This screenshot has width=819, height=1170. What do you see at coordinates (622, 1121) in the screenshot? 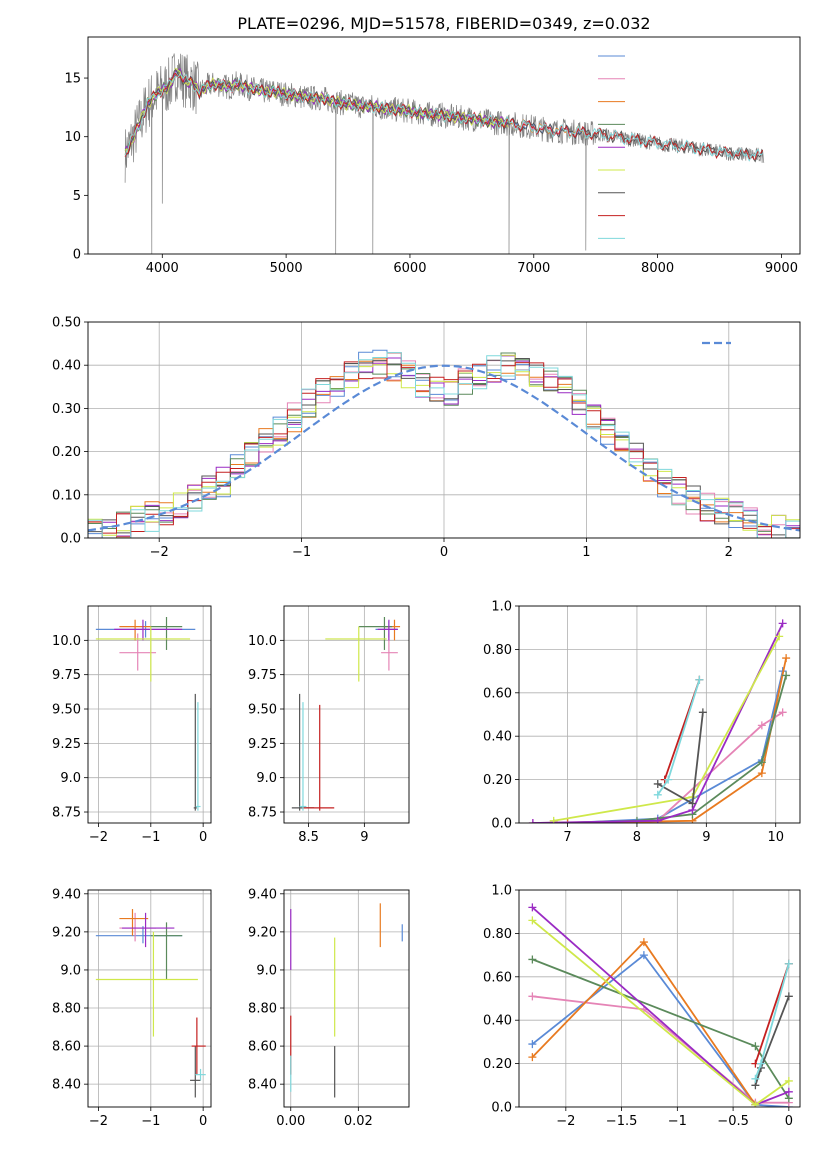
I see `x-tick-label: −1.5` at bounding box center [622, 1121].